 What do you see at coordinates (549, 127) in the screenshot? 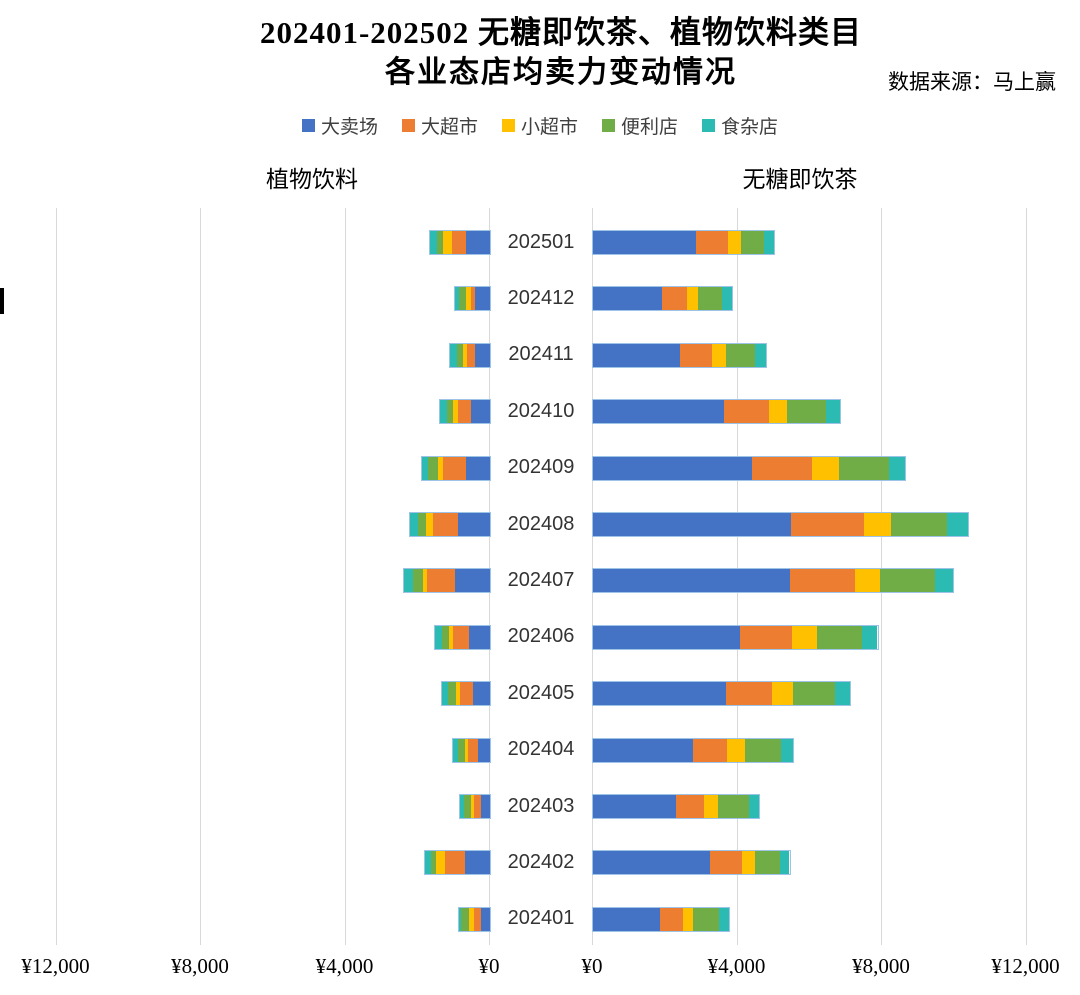
I see `legend-label: 小超市` at bounding box center [549, 127].